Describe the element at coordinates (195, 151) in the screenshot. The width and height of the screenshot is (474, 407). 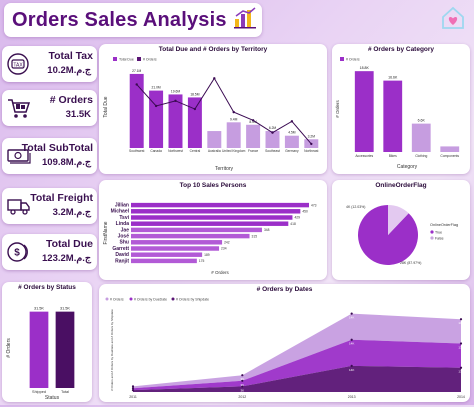
I see `territory-tick-label: Central` at that location.